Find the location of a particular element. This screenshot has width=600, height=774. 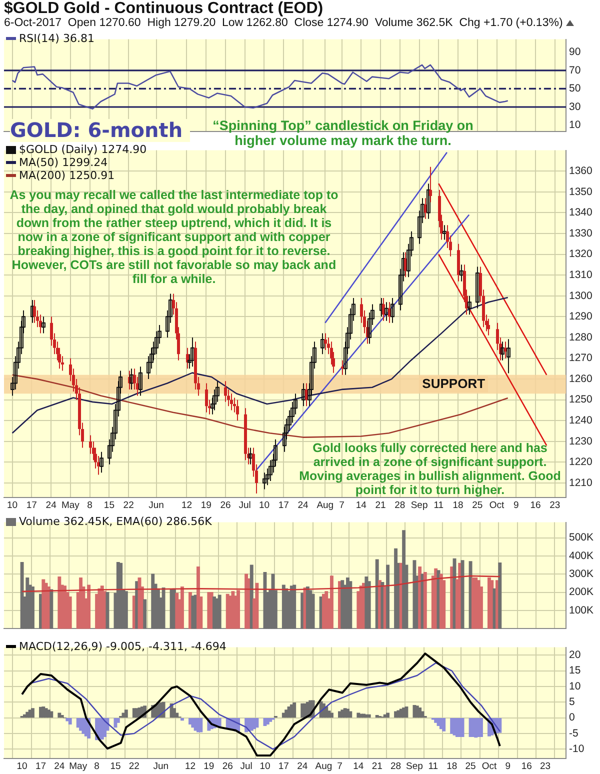

y-tick-label: 1250 is located at coordinates (581, 400).